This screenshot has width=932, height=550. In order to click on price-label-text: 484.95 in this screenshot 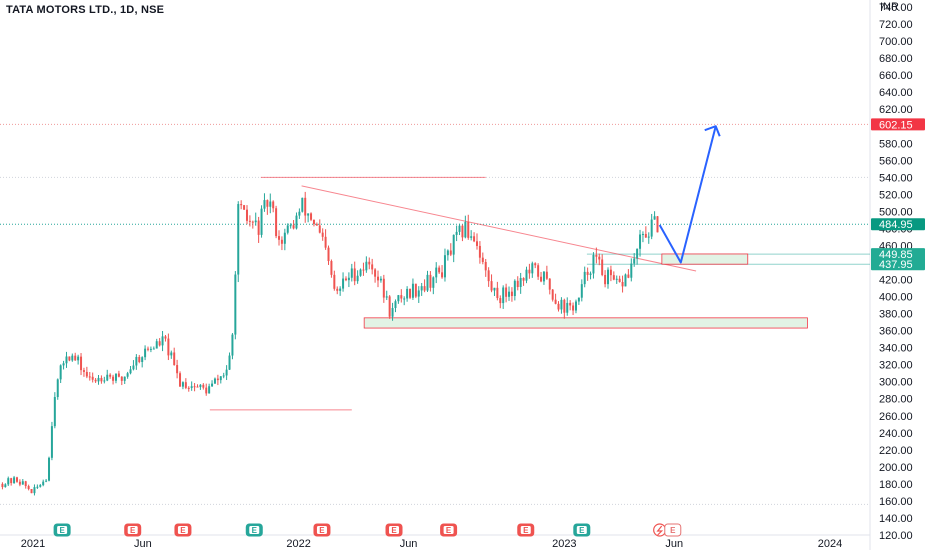, I will do `click(896, 225)`.